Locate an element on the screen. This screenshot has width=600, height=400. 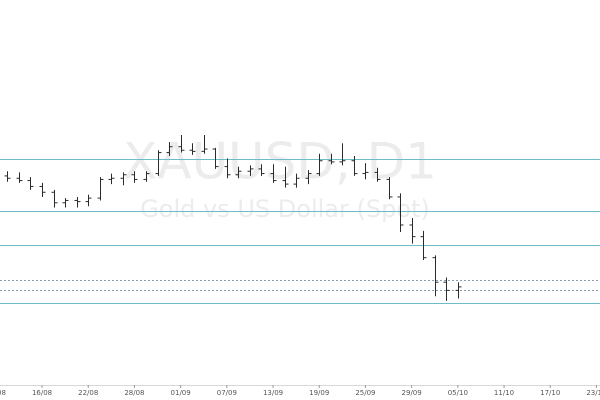
x-tick-label: 07/09 is located at coordinates (227, 393).